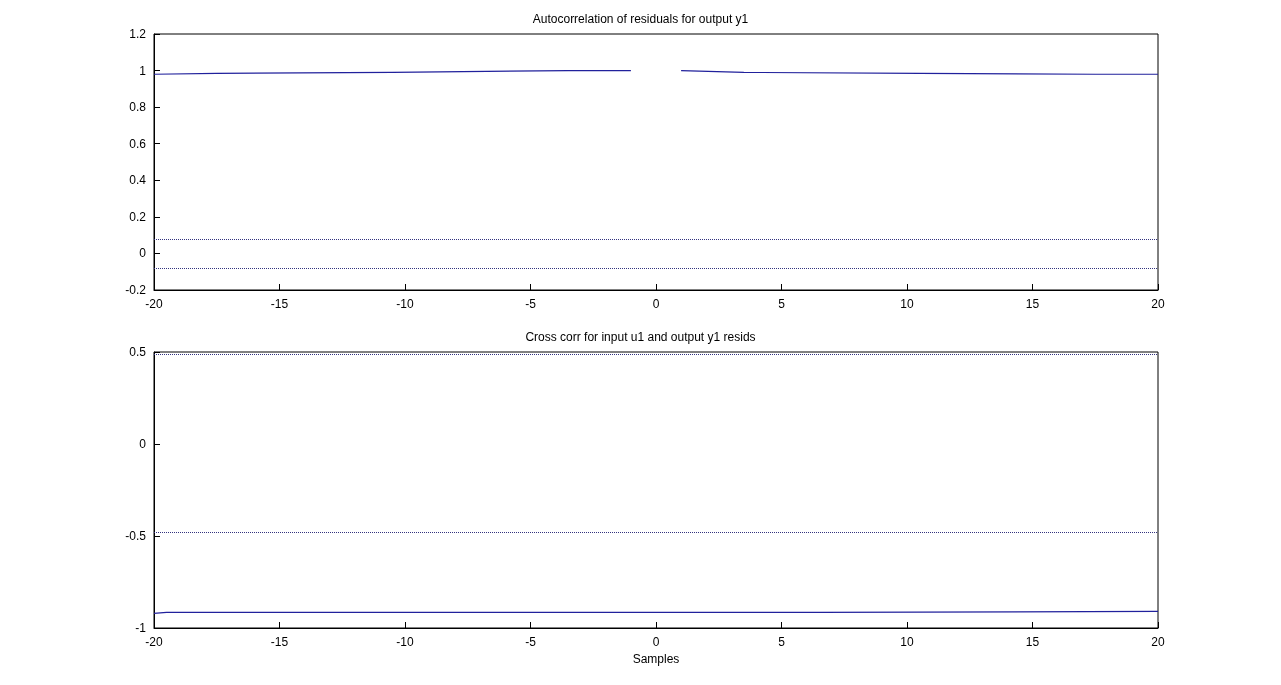  I want to click on y-tick-label: -0.2, so click(136, 290).